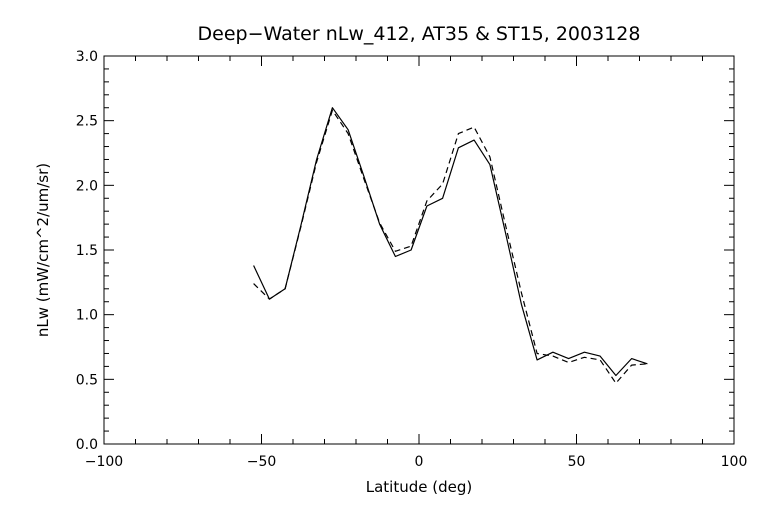 The height and width of the screenshot is (512, 768). What do you see at coordinates (87, 186) in the screenshot?
I see `y-tick-label: 2.0` at bounding box center [87, 186].